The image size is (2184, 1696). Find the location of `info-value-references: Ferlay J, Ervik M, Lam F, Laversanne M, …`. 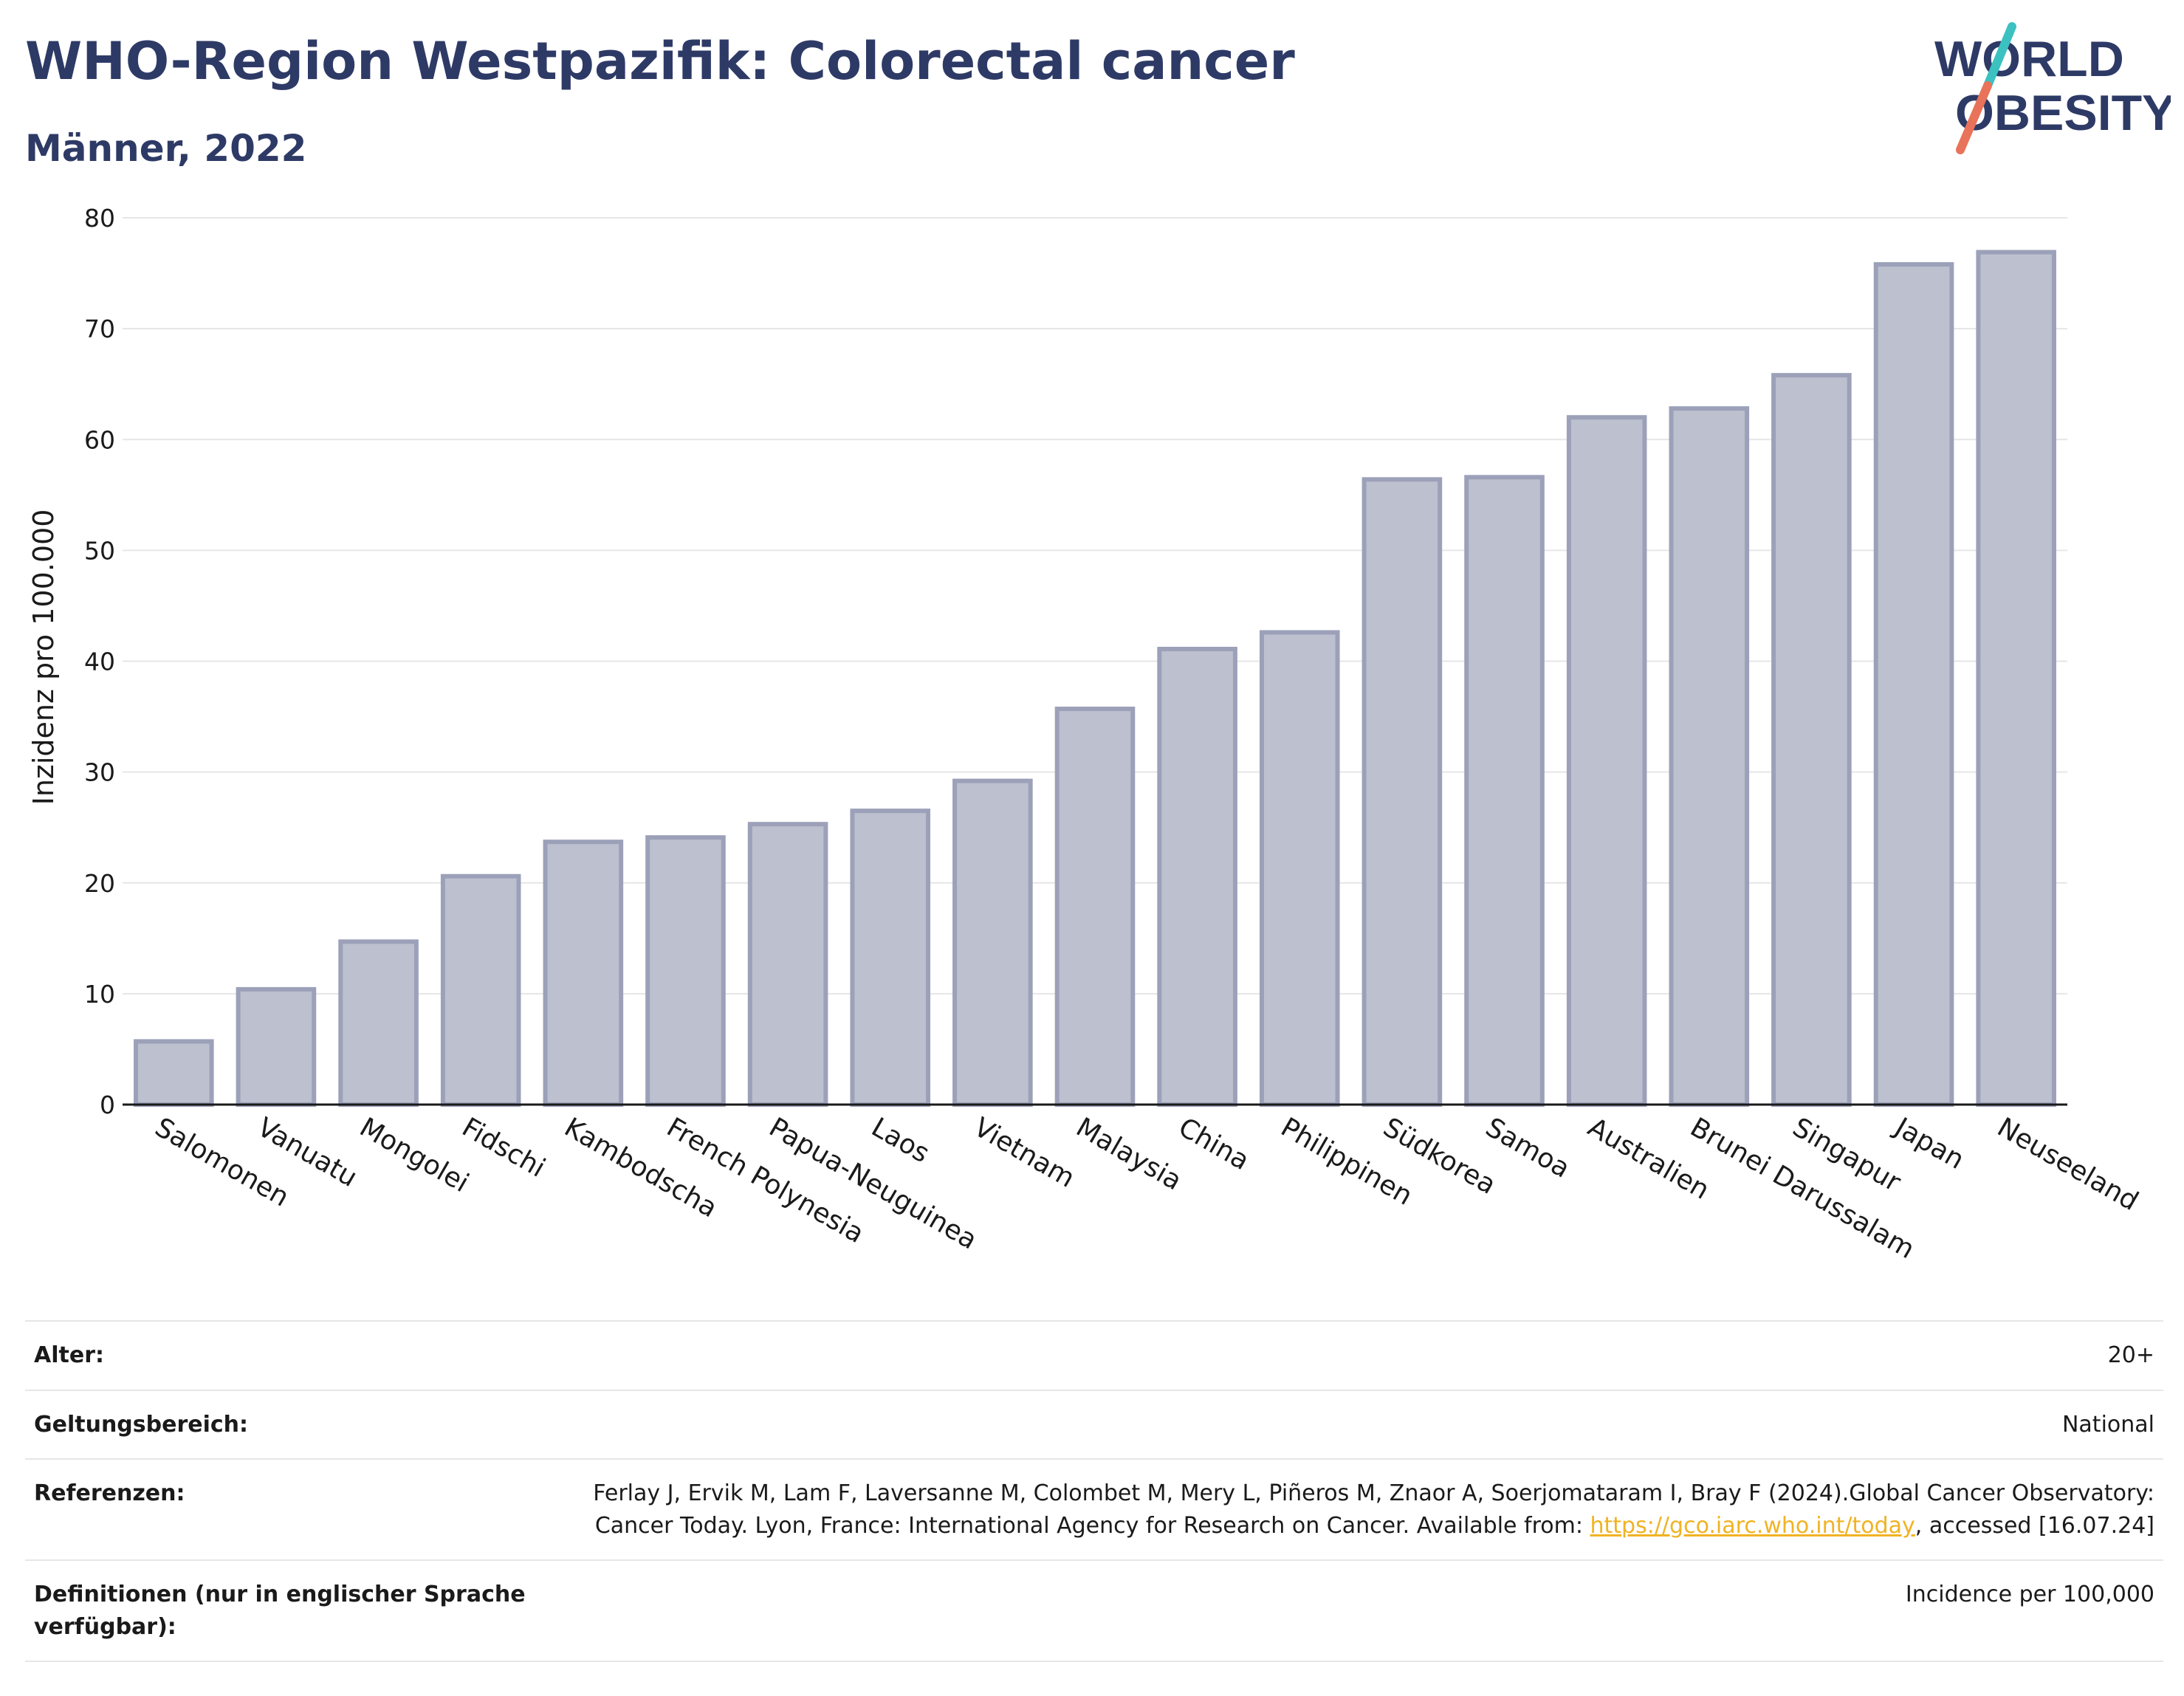

info-value-references: Ferlay J, Ervik M, Lam F, Laversanne M, … is located at coordinates (1362, 1509).